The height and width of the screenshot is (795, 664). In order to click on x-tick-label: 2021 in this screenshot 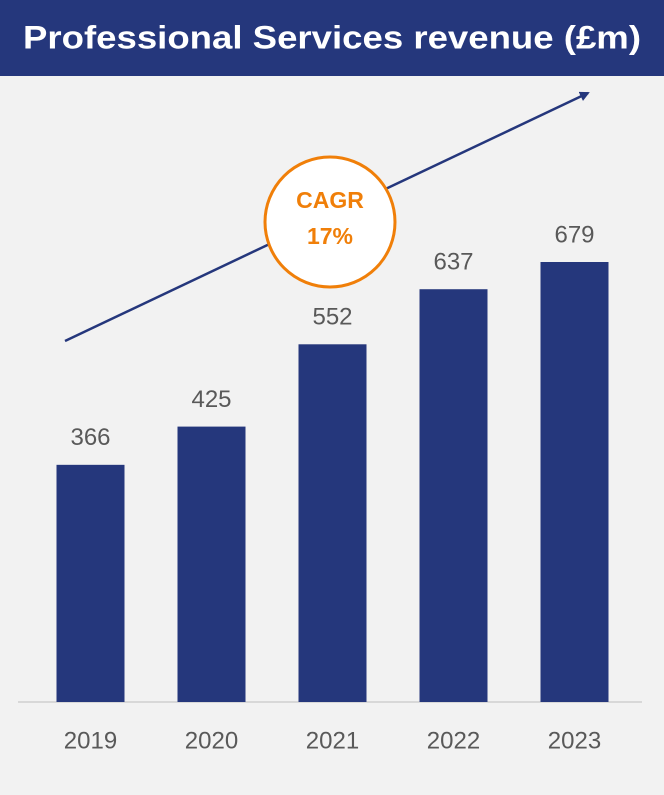, I will do `click(332, 740)`.